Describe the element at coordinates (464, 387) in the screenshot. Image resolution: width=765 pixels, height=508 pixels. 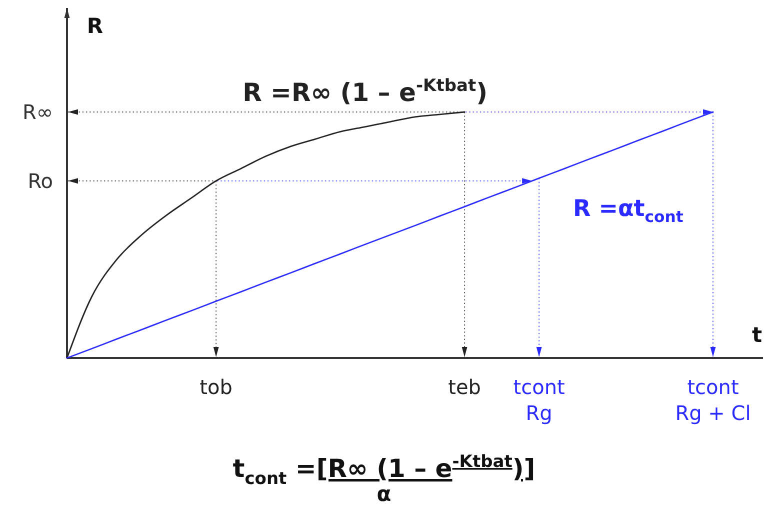
I see `x-tick-label: teb` at that location.